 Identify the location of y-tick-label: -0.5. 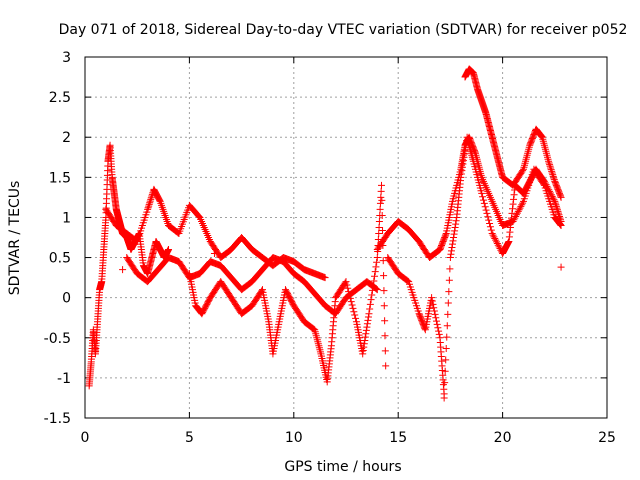
(57, 339).